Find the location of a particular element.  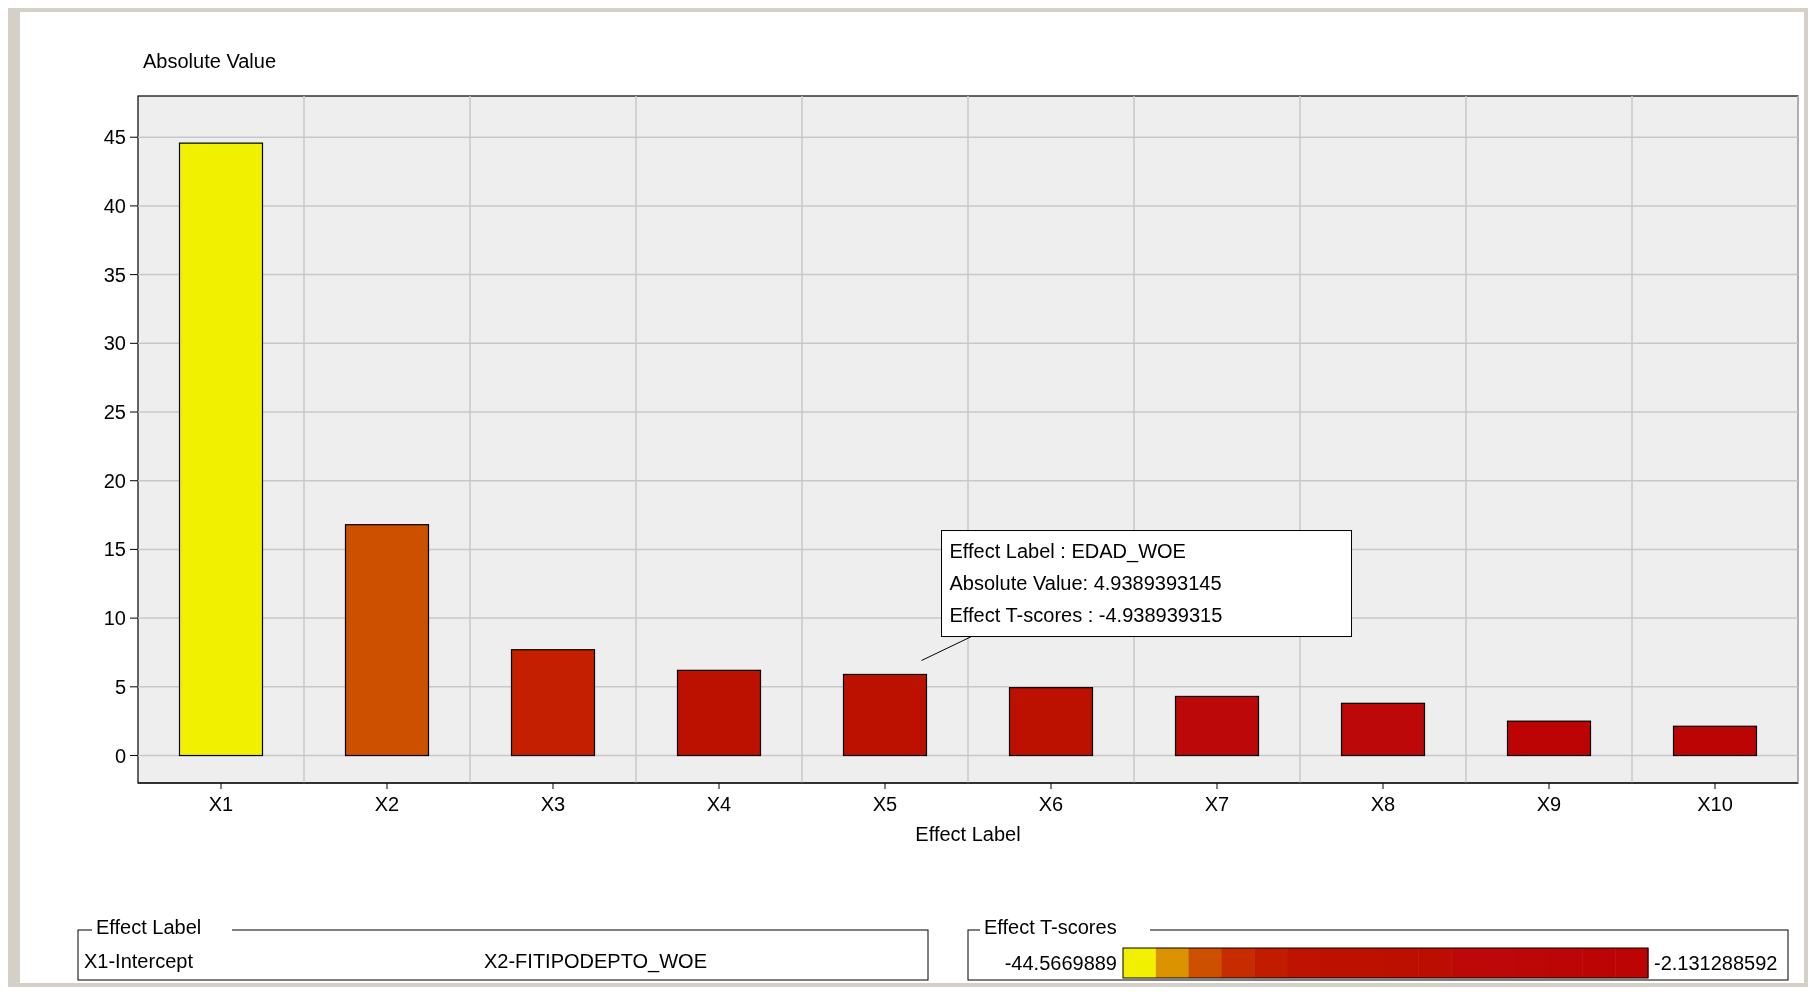

y-tick-label: 5 is located at coordinates (120, 686).